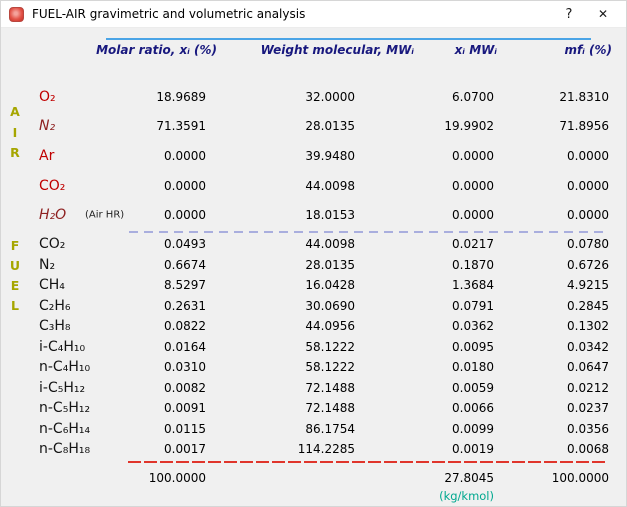 The image size is (627, 507). What do you see at coordinates (588, 346) in the screenshot?
I see `mass-fraction-value: 0.0342` at bounding box center [588, 346].